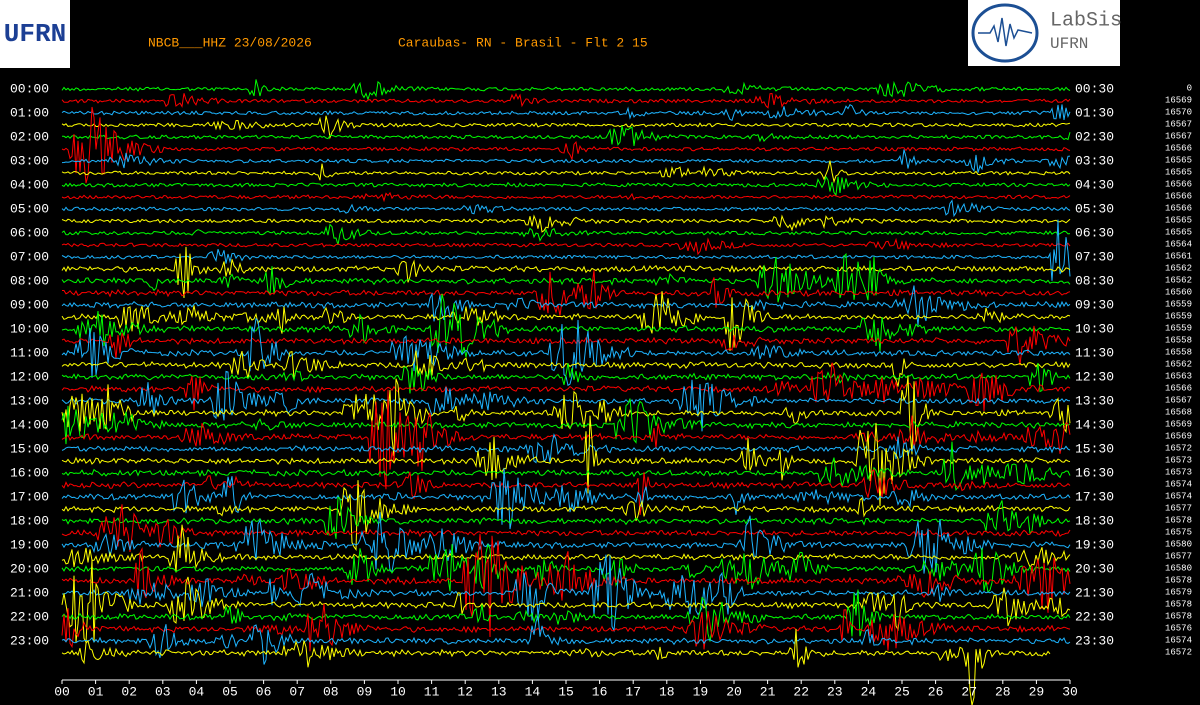  Describe the element at coordinates (1094, 352) in the screenshot. I see `half-hour-label: 11:30` at that location.